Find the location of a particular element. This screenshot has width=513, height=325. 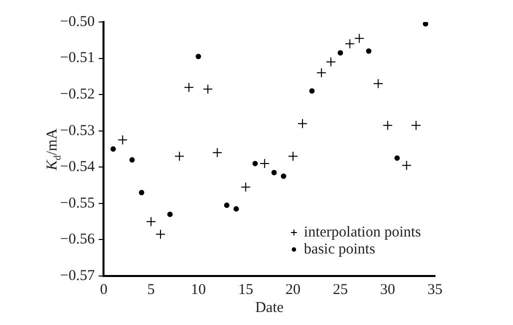

x-tick-label: 0 is located at coordinates (104, 290).